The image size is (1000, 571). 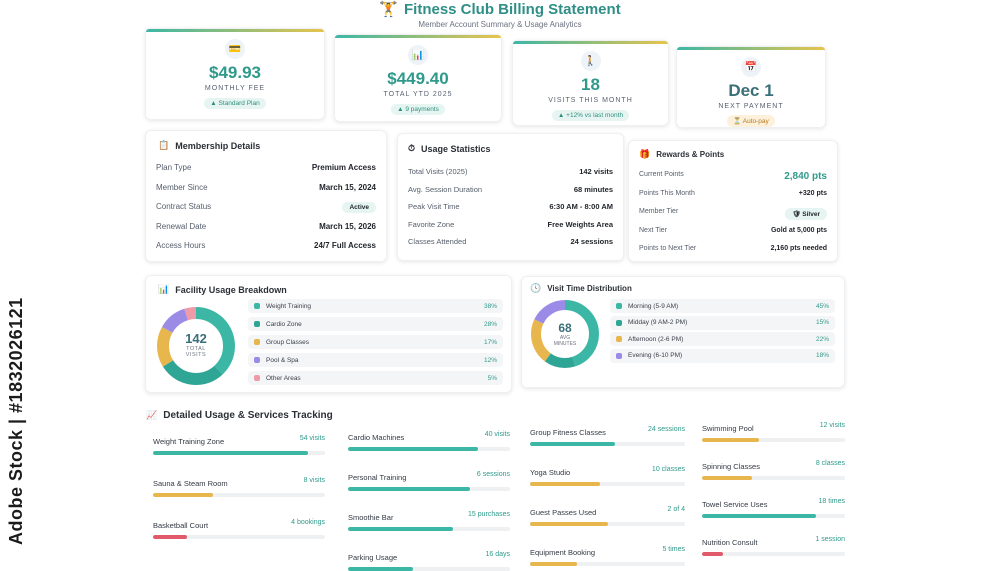 I want to click on legend-label: Pool & Spa, so click(x=282, y=360).